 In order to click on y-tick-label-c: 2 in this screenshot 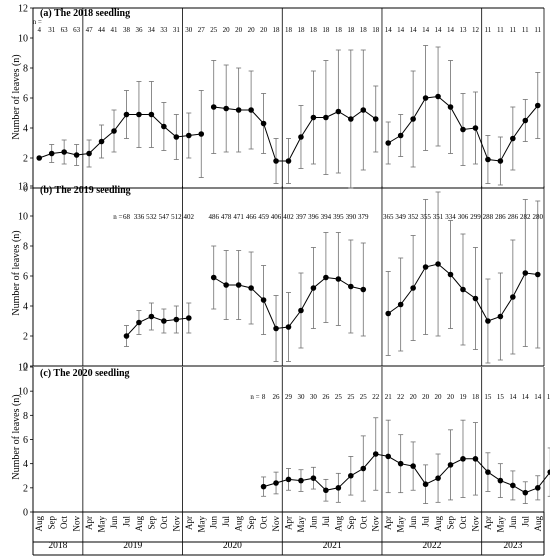, I will do `click(25, 488)`.